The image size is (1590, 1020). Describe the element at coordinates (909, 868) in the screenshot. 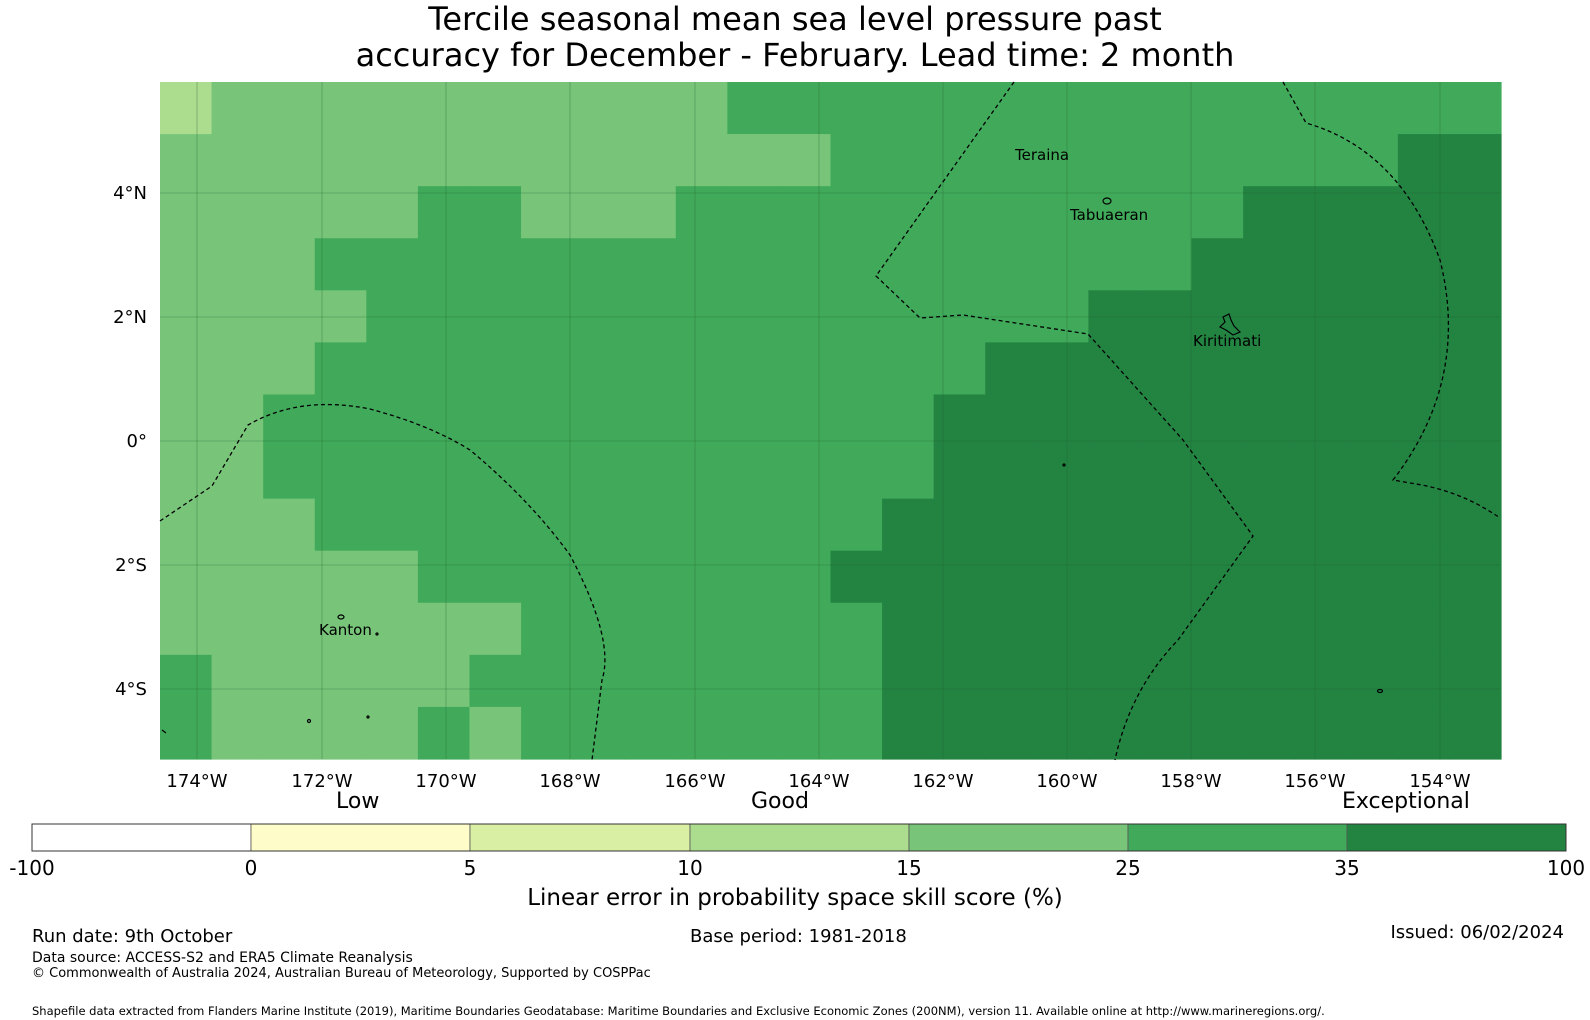

I see `colorbar-tick-label: 15` at that location.